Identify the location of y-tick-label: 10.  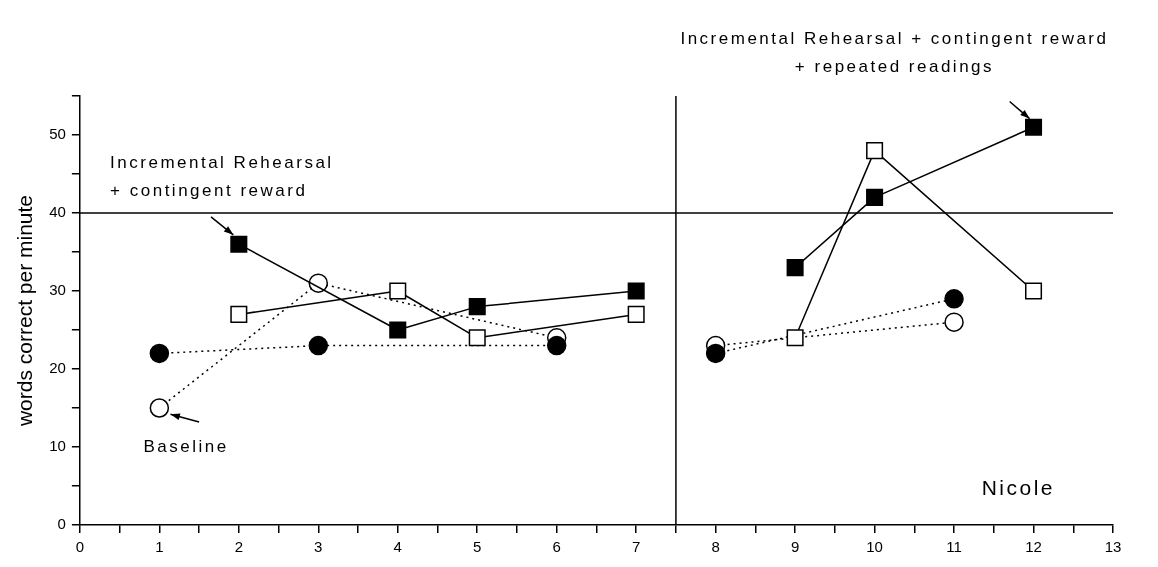
(57, 446).